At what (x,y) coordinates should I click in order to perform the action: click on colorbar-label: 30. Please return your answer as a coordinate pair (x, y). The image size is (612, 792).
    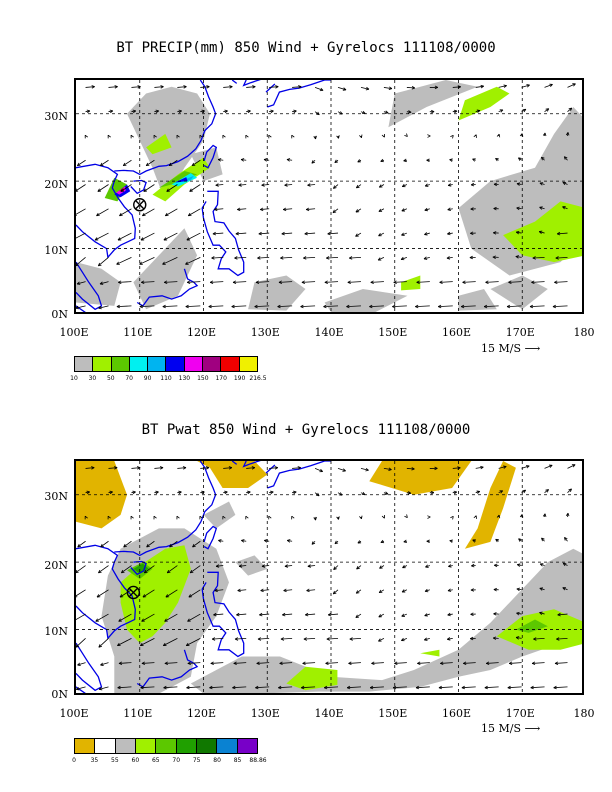
    Looking at the image, I should click on (92, 378).